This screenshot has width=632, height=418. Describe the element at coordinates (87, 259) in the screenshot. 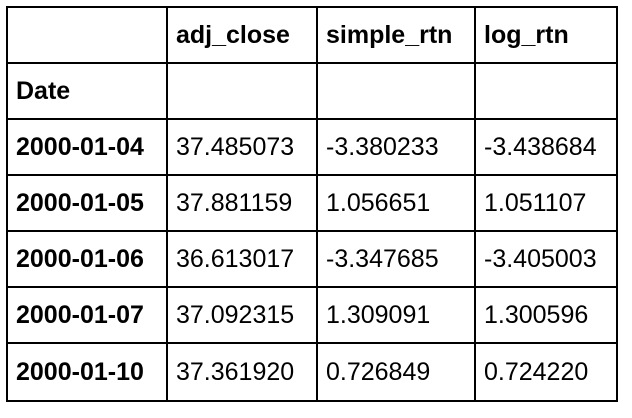

I see `row-index-date: 2000-01-06` at that location.